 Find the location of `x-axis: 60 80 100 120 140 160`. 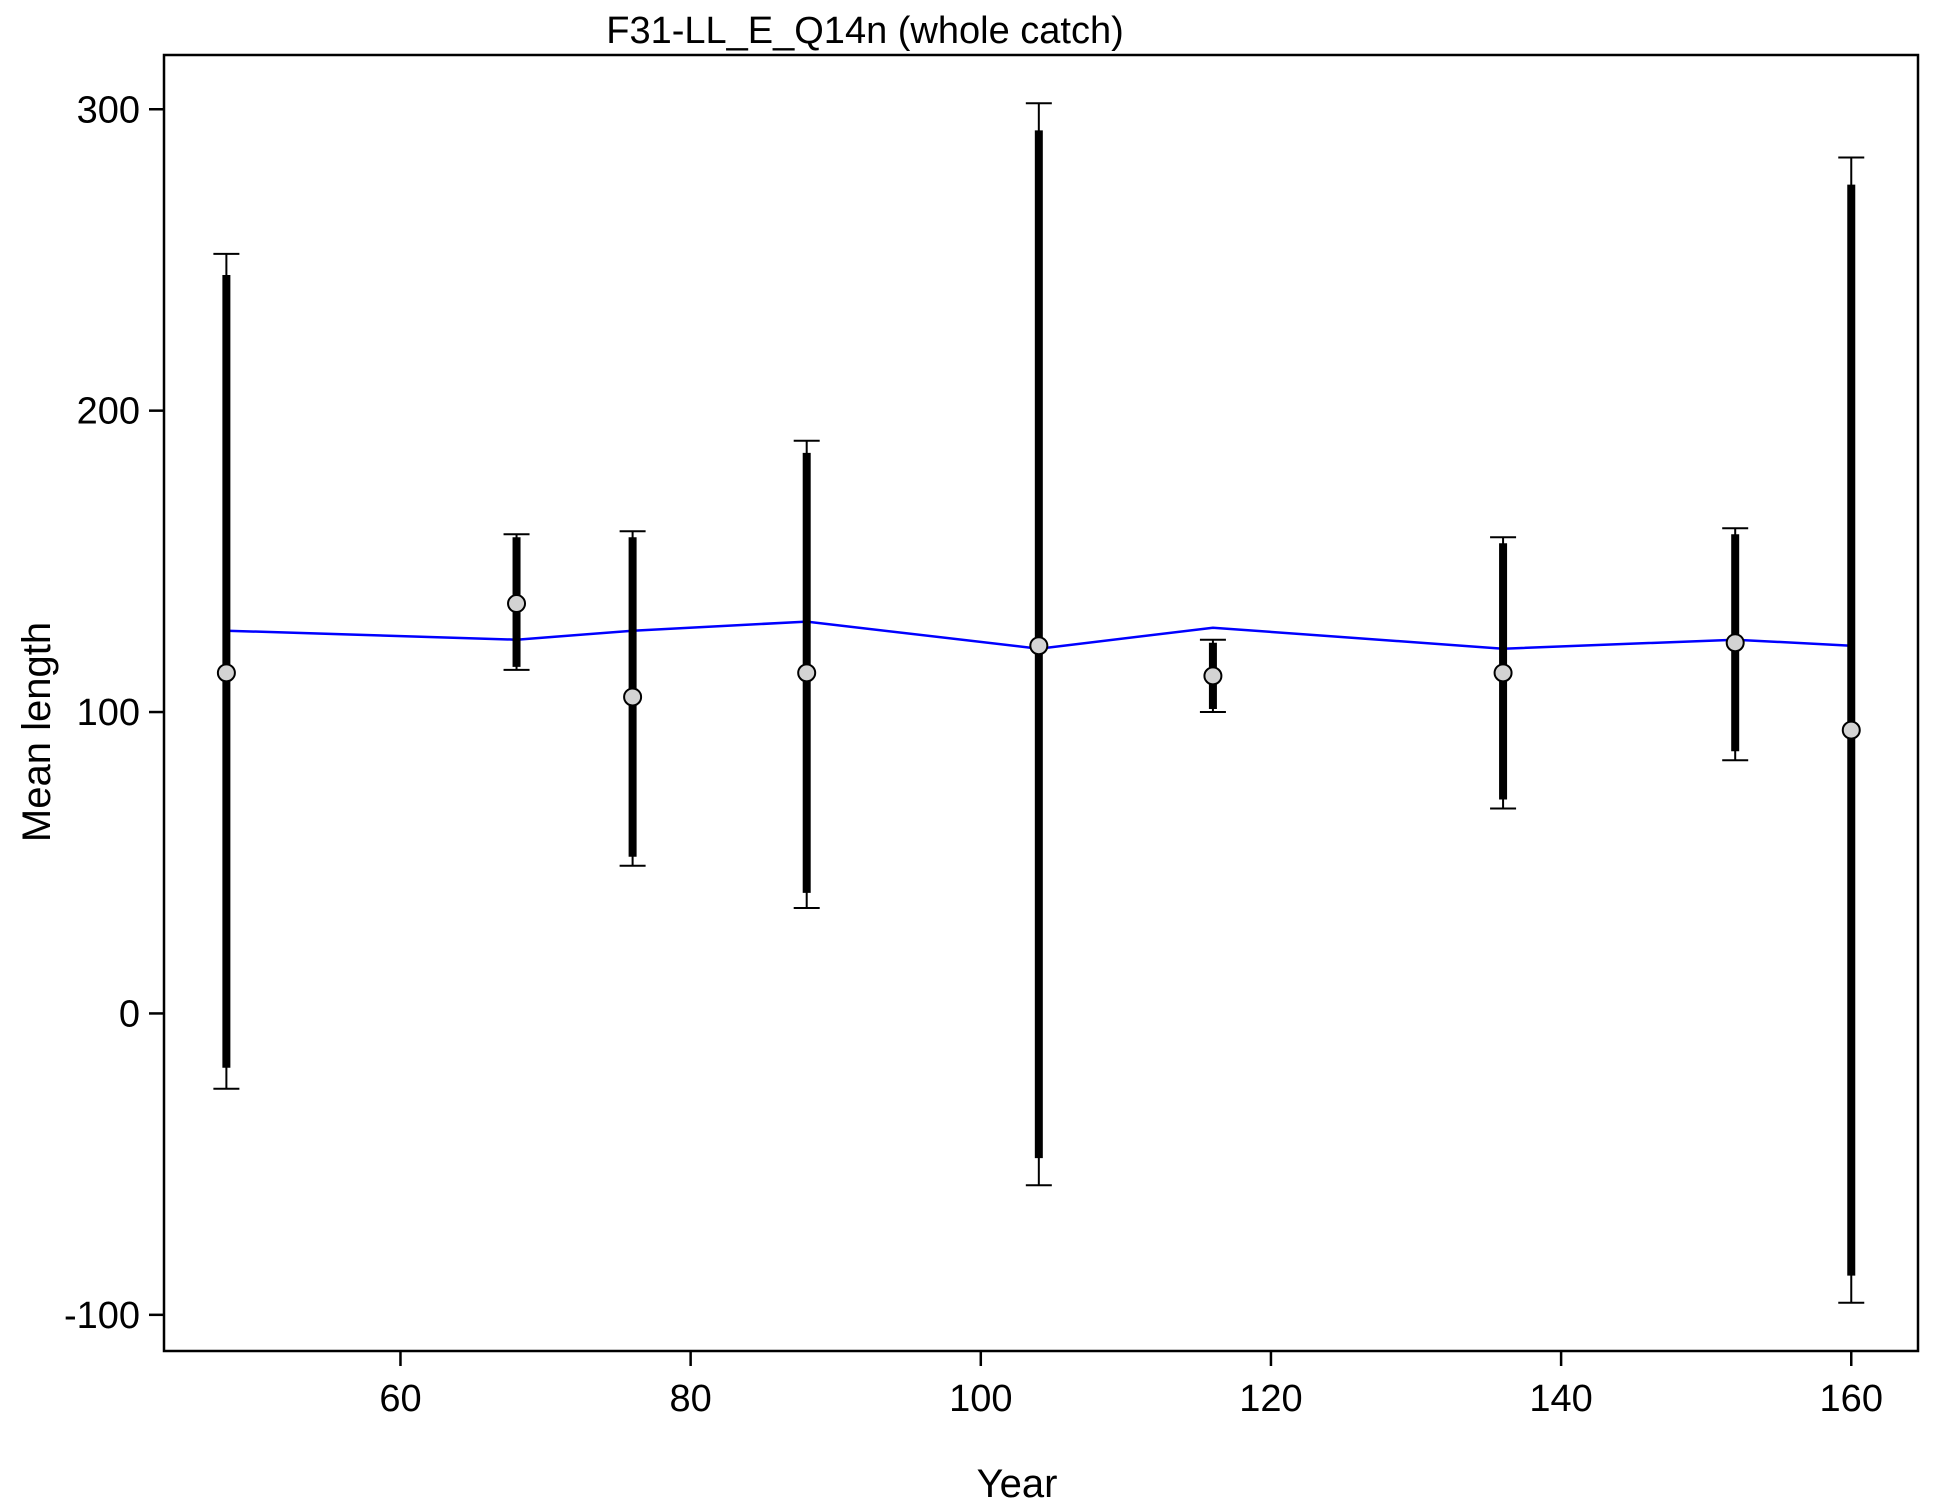

x-axis: 60 80 100 120 140 160 is located at coordinates (1131, 1385).